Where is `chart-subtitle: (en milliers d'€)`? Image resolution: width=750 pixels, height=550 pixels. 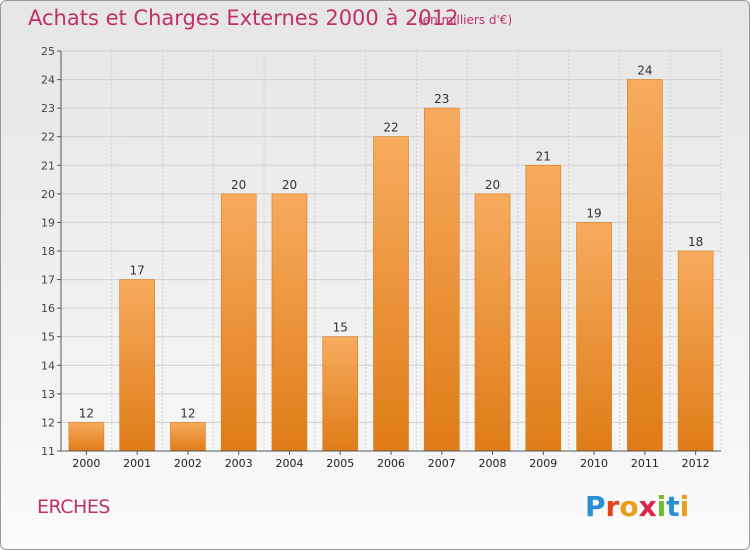
chart-subtitle: (en milliers d'€) is located at coordinates (465, 20).